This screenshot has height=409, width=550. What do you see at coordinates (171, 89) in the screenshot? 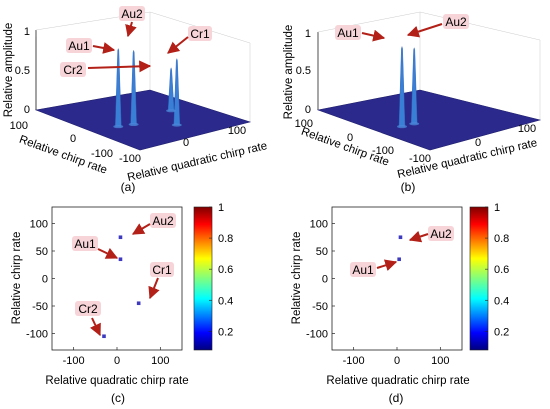
I see `a-peak-cr2` at bounding box center [171, 89].